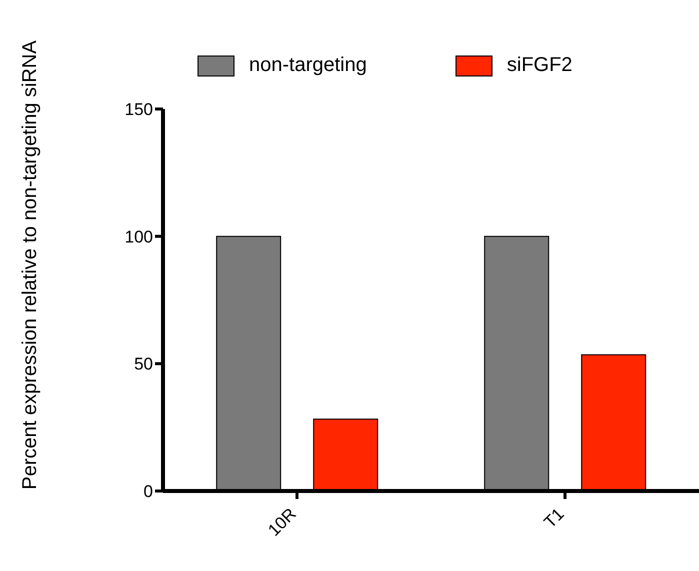 This screenshot has width=699, height=571. What do you see at coordinates (30, 265) in the screenshot?
I see `y-axis-title: Percent expression relative to non-targeting siRNA` at bounding box center [30, 265].